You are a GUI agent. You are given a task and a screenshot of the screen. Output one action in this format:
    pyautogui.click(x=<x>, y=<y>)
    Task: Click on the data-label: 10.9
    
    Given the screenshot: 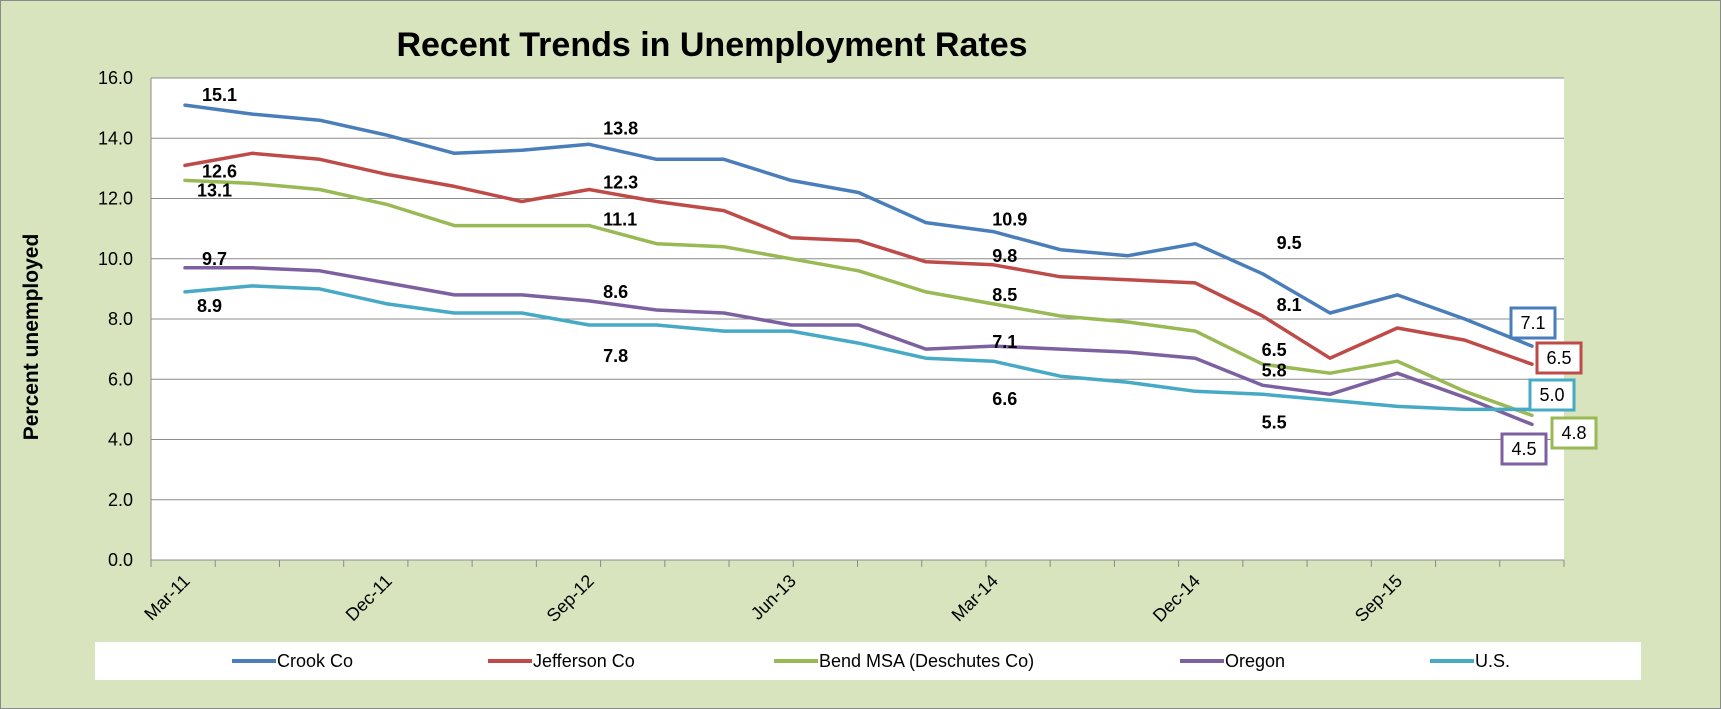 What is the action you would take?
    pyautogui.click(x=1009, y=220)
    